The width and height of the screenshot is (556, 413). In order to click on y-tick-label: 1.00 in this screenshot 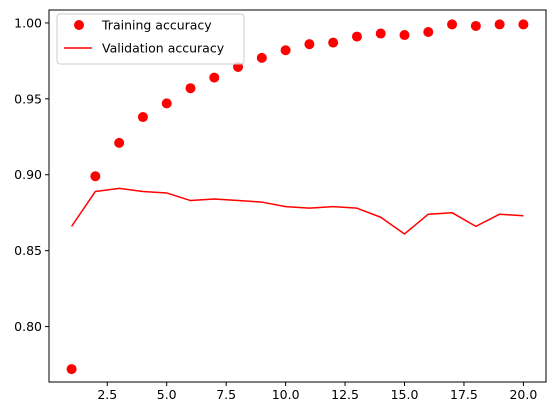, I will do `click(28, 22)`.